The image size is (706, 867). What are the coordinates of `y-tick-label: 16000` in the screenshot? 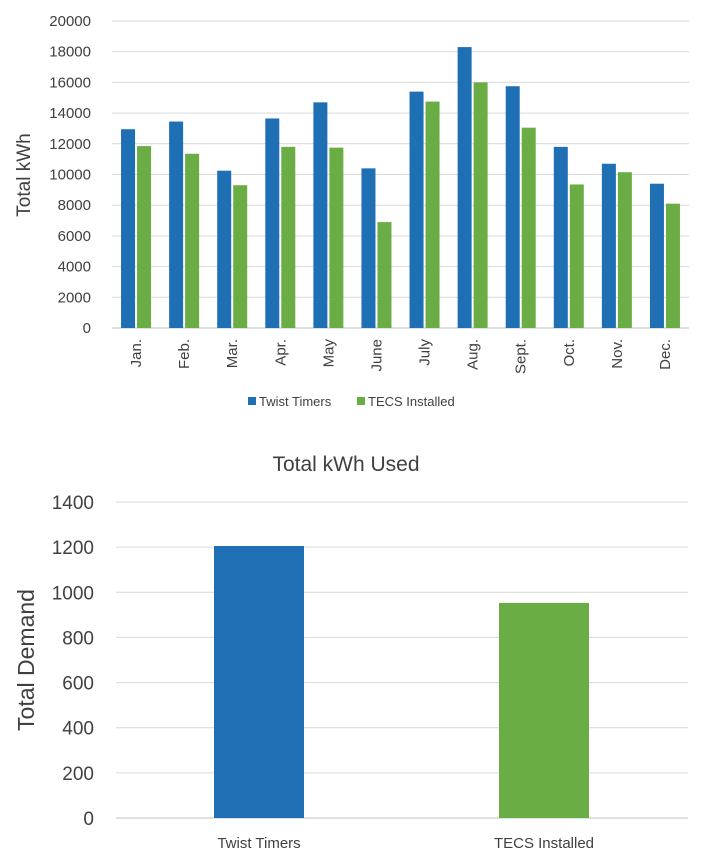 It's located at (70, 82).